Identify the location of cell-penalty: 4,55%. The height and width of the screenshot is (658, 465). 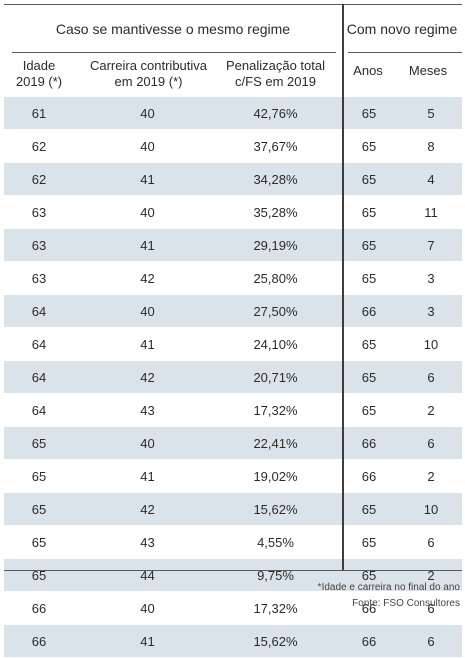
(275, 542).